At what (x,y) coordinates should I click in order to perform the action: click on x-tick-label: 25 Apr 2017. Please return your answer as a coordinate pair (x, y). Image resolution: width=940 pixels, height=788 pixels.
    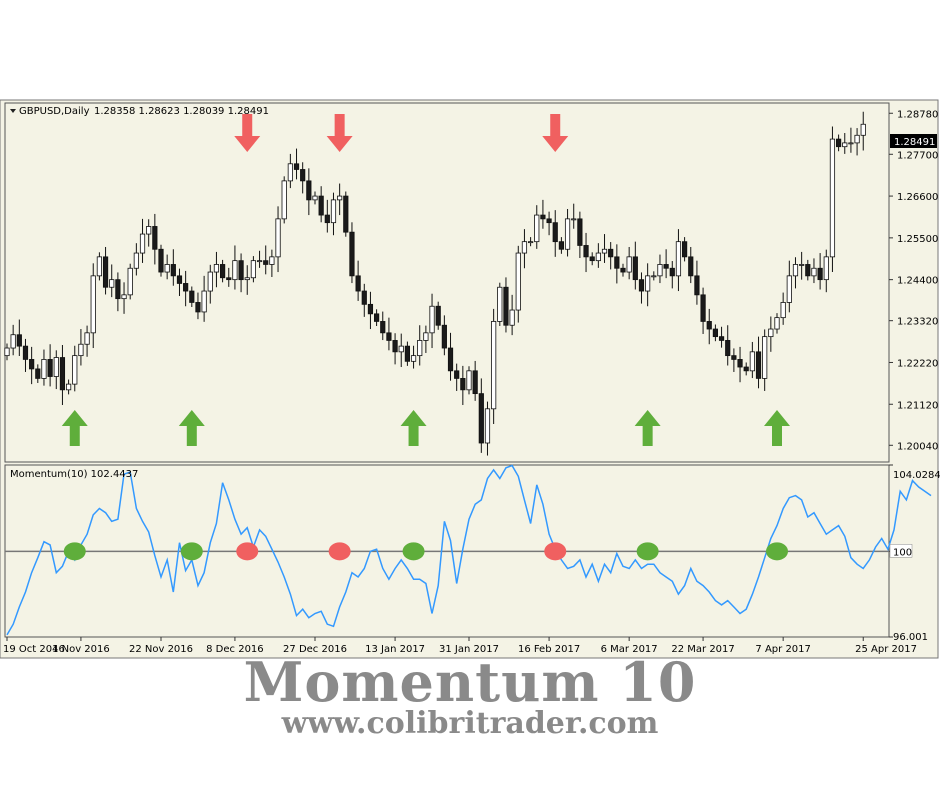
    Looking at the image, I should click on (886, 649).